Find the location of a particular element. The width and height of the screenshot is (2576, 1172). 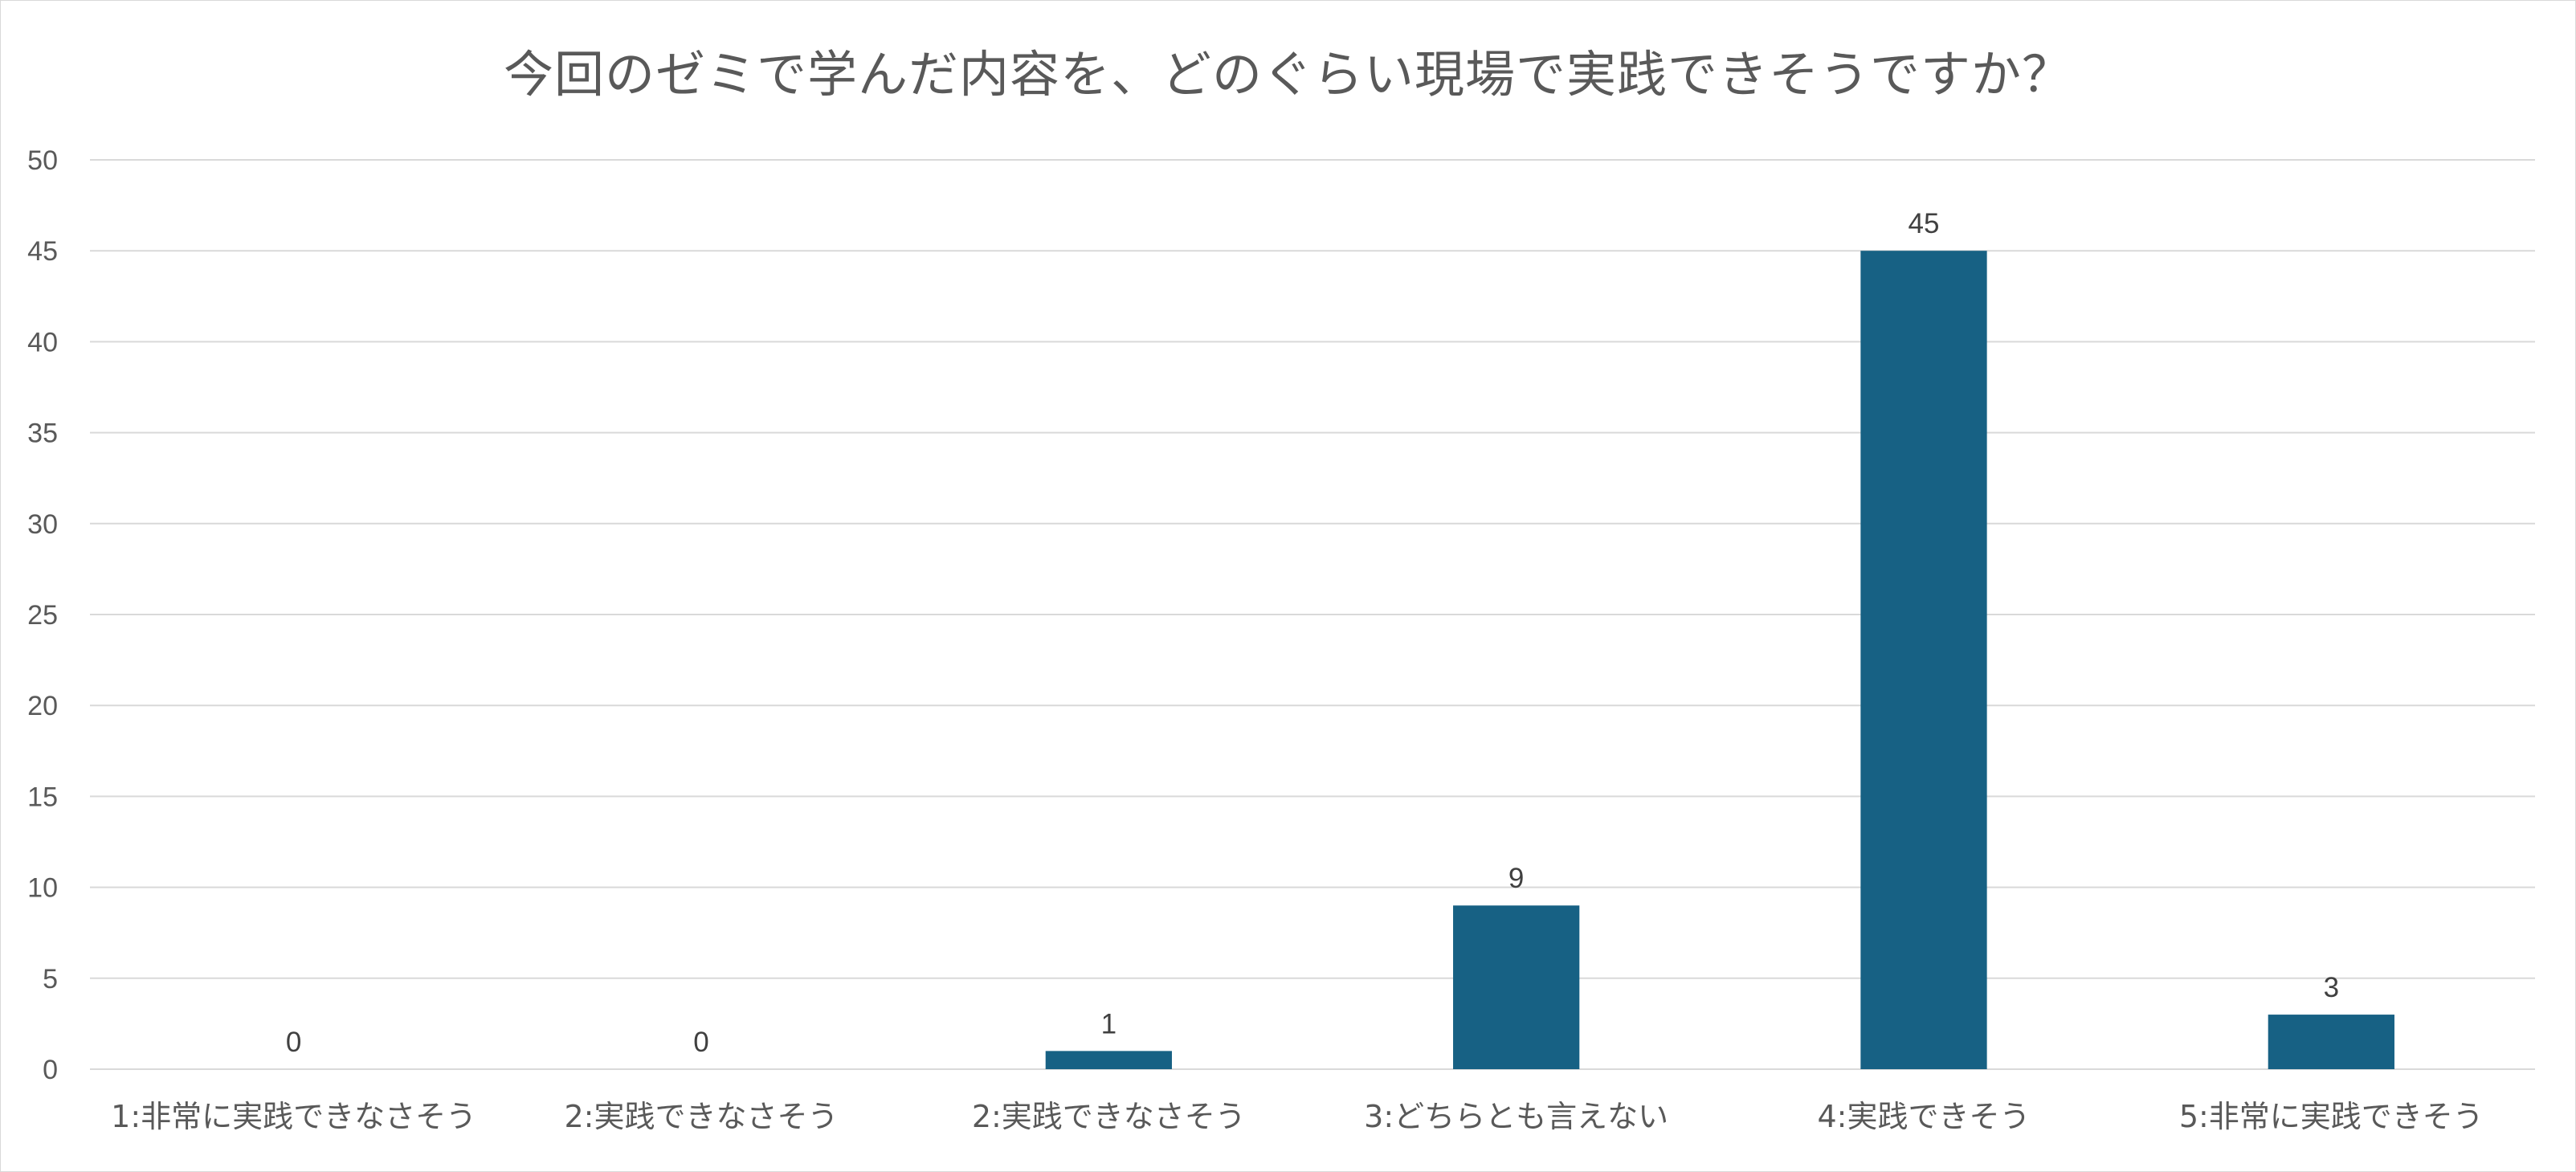

y-tick-label: 0 is located at coordinates (50, 1070).